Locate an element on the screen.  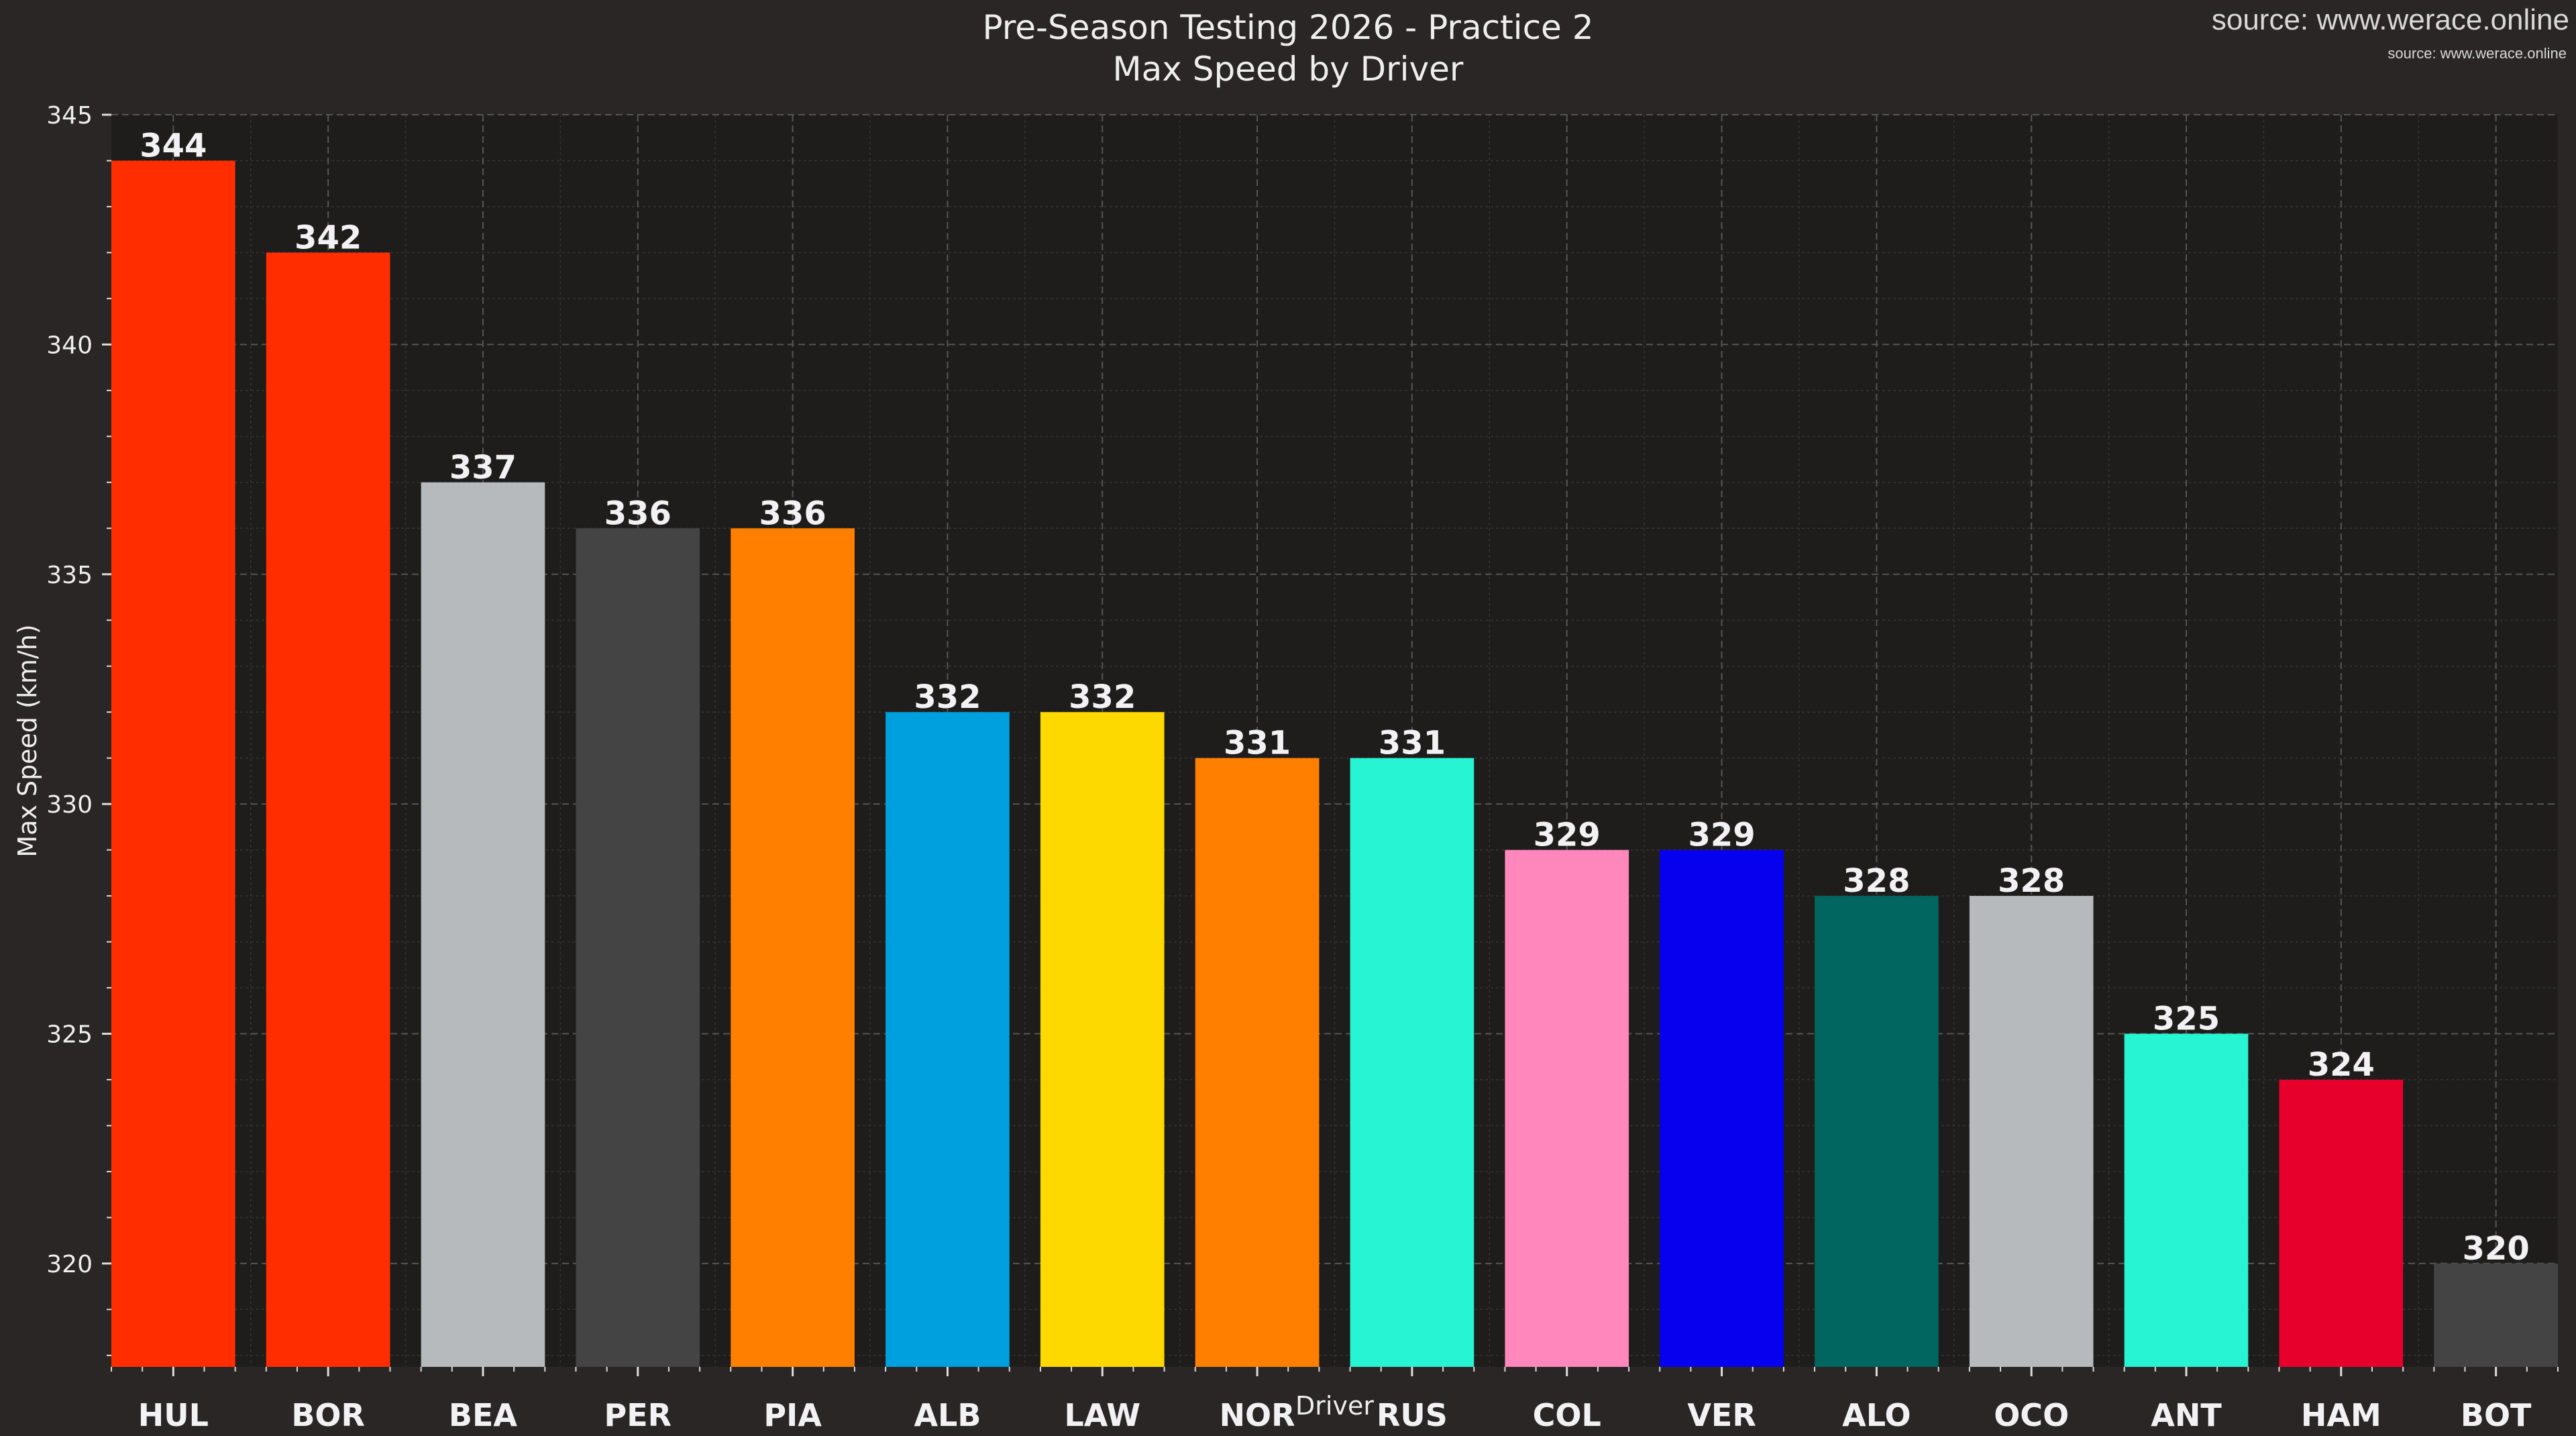
bar-col is located at coordinates (1567, 1108).